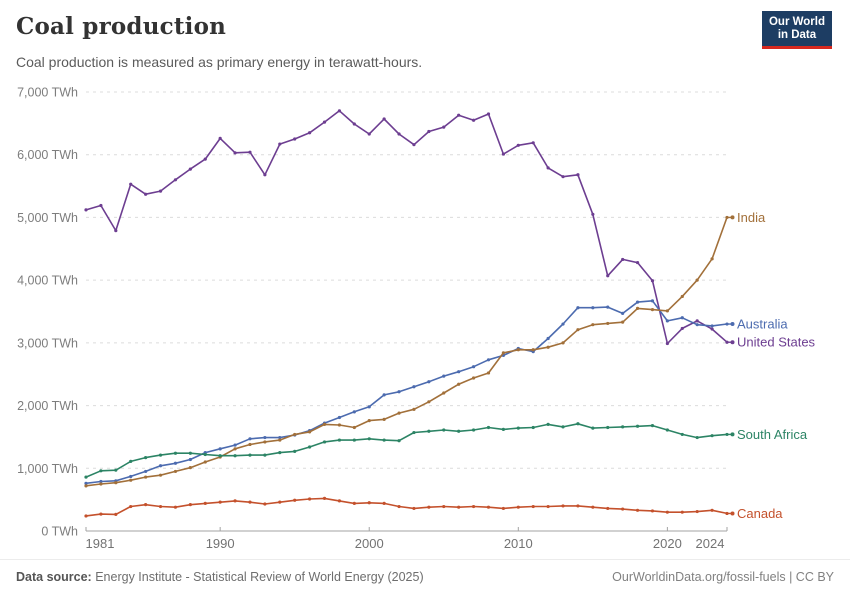 Image resolution: width=850 pixels, height=600 pixels. What do you see at coordinates (732, 434) in the screenshot?
I see `series-label-dot-south-africa` at bounding box center [732, 434].